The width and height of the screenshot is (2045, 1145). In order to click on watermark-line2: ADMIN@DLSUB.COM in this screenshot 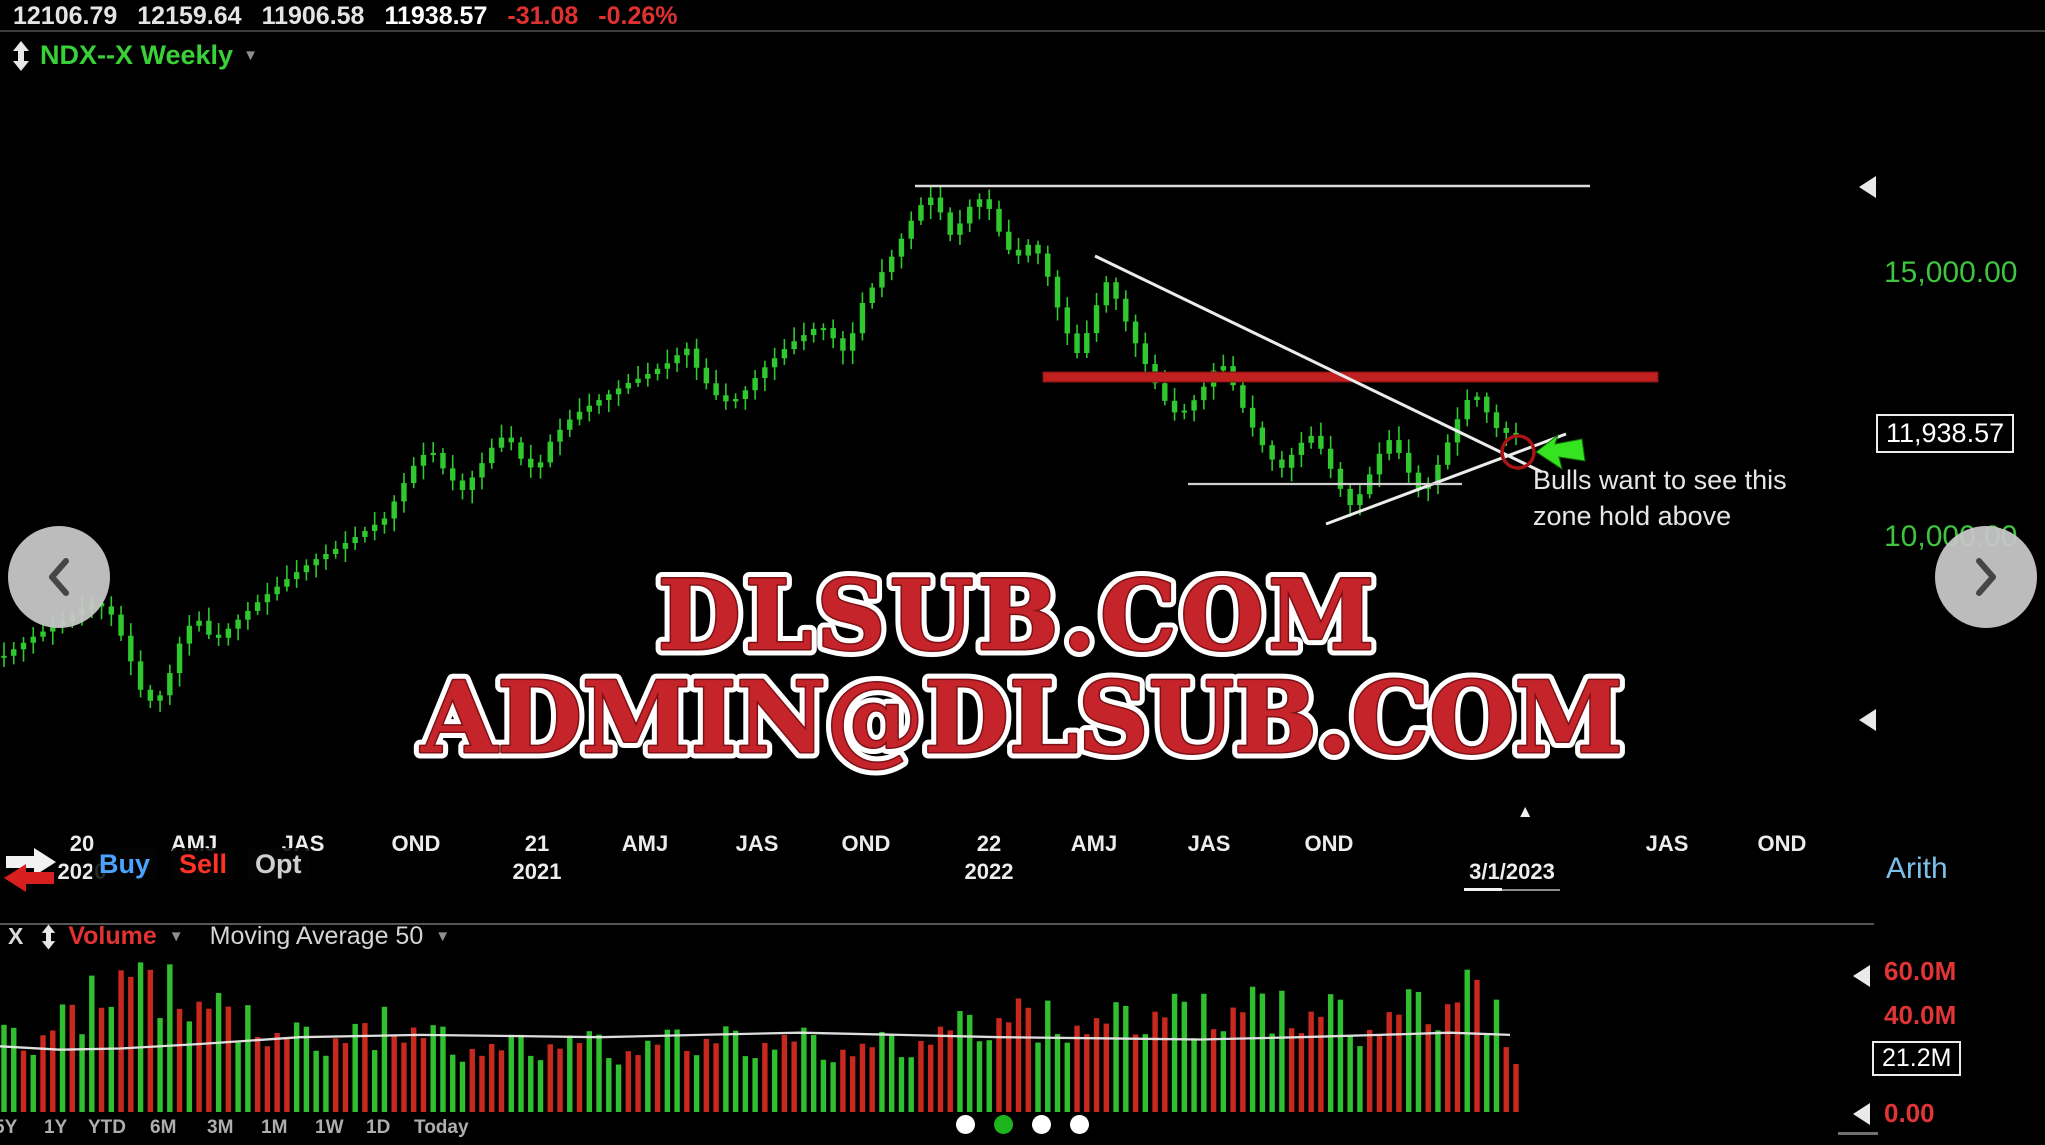, I will do `click(1021, 718)`.